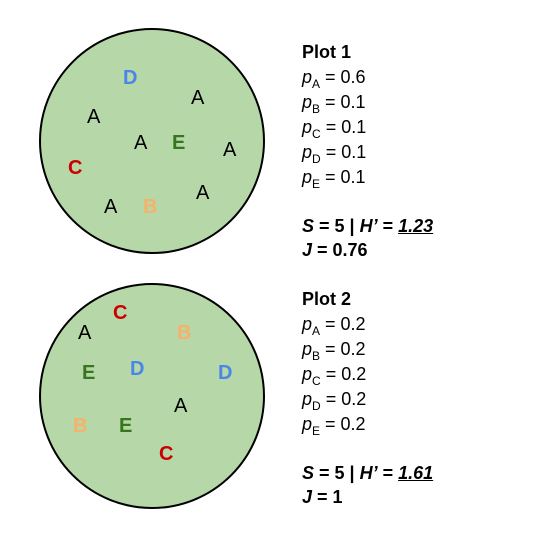 The width and height of the screenshot is (540, 539). What do you see at coordinates (75, 168) in the screenshot?
I see `plot-1-species-label: C` at bounding box center [75, 168].